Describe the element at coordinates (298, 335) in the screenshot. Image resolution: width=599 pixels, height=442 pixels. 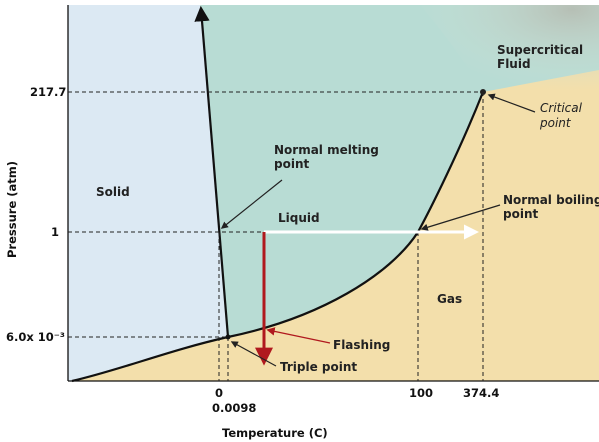
I see `flashing-pointer` at that location.